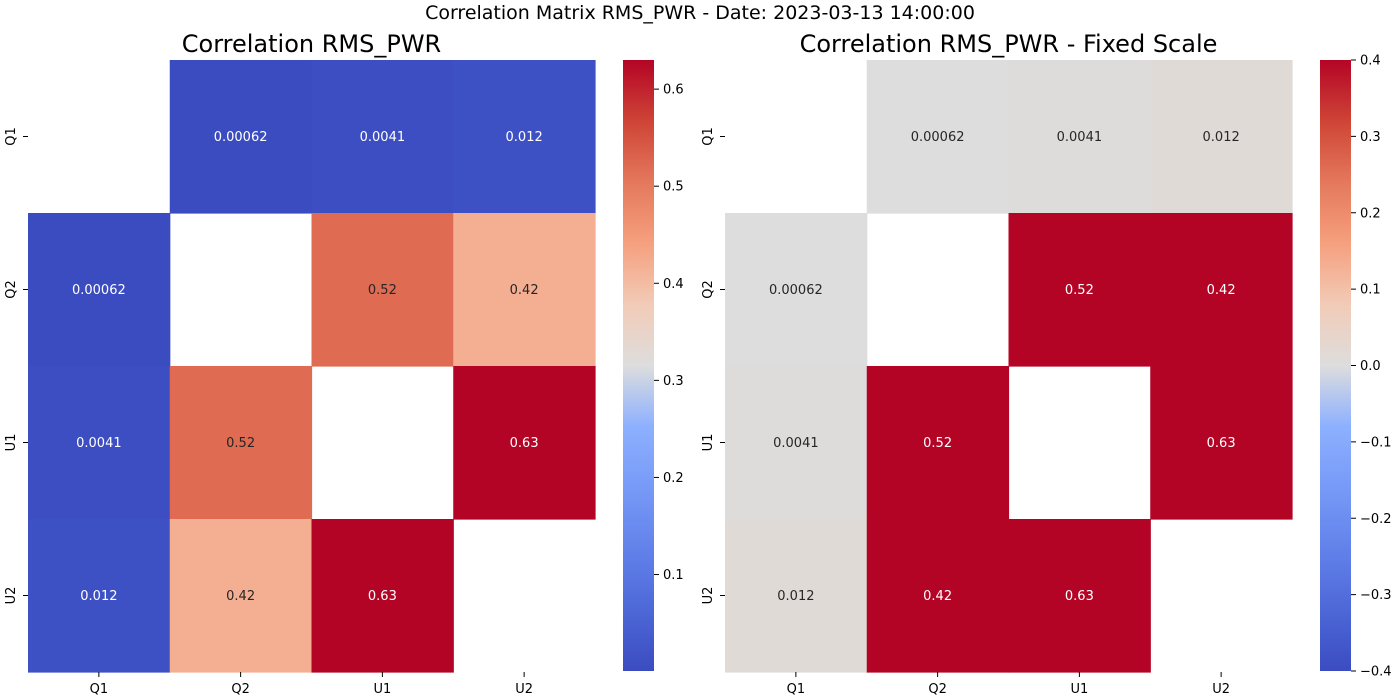  Describe the element at coordinates (311, 44) in the screenshot. I see `heatmap-title: Correlation RMS_PWR` at that location.